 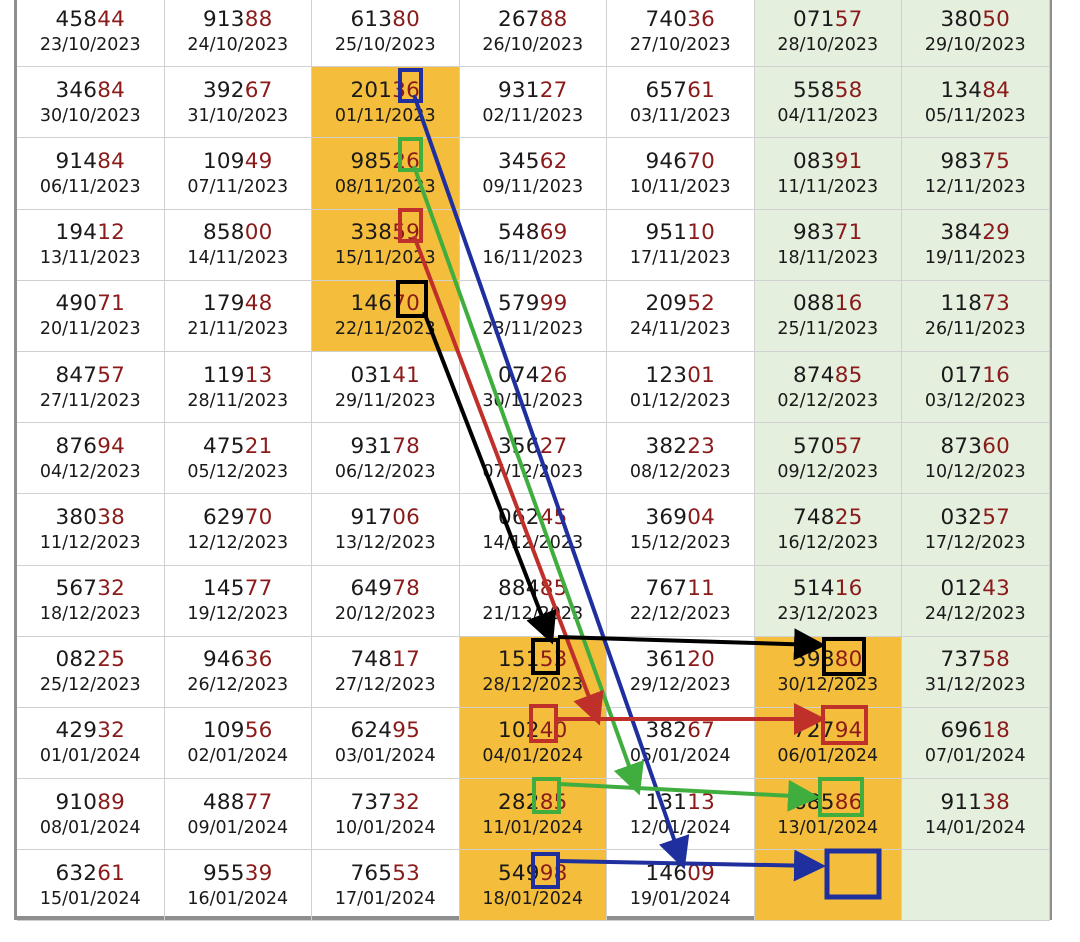 I want to click on cell-number: 34684, so click(x=90, y=90).